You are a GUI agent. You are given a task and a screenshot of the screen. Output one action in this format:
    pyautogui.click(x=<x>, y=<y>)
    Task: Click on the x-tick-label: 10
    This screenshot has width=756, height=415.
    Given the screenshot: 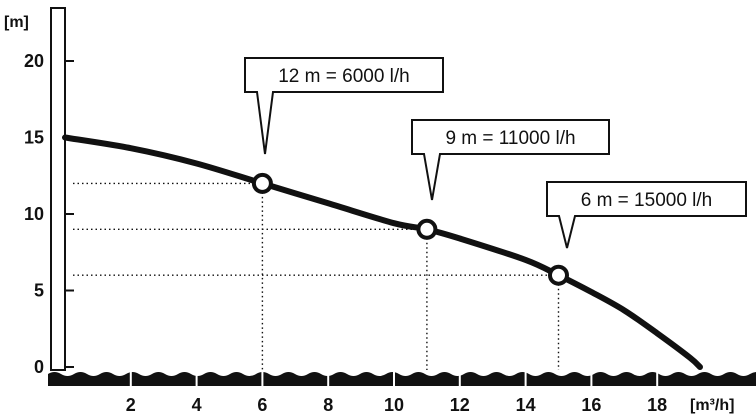 What is the action you would take?
    pyautogui.click(x=394, y=405)
    